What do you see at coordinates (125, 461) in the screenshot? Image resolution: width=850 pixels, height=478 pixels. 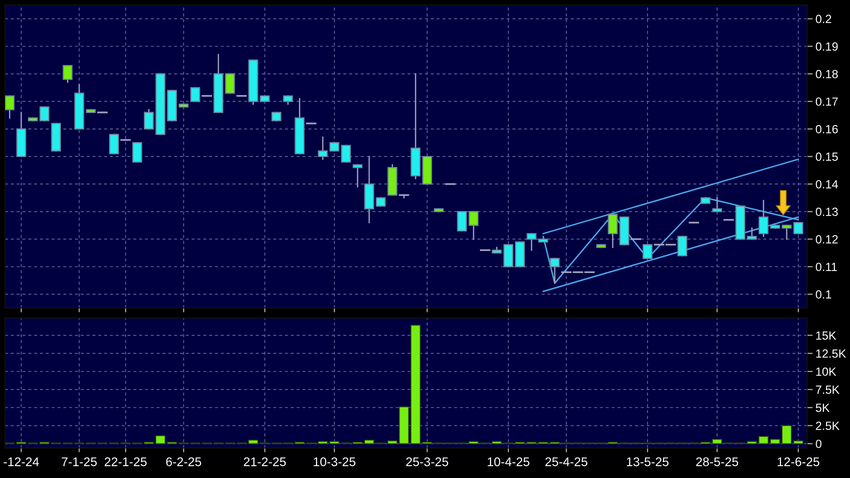 I see `x-tick-label: 22-1-25` at bounding box center [125, 461].